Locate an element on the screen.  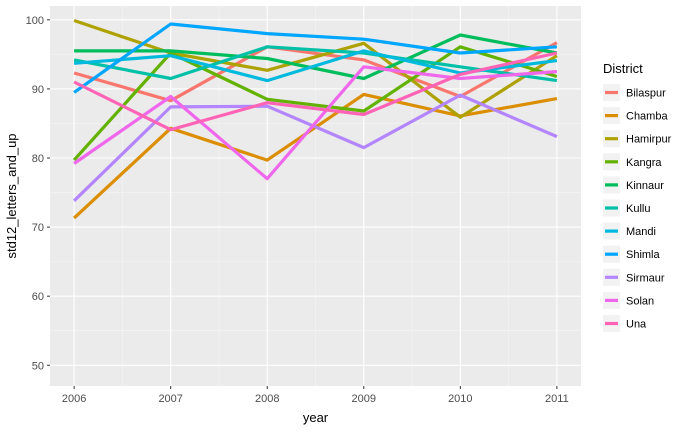
legend-label-sirmaur: Sirmaur is located at coordinates (645, 278).